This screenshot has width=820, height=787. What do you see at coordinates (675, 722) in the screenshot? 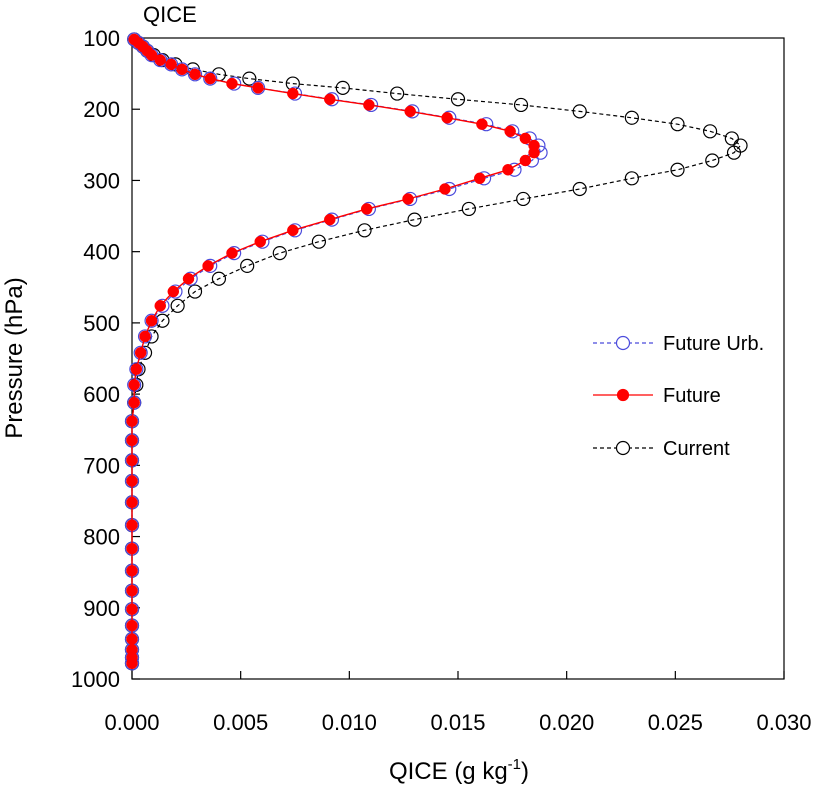
I see `x-tick-label: 0.025` at bounding box center [675, 722].